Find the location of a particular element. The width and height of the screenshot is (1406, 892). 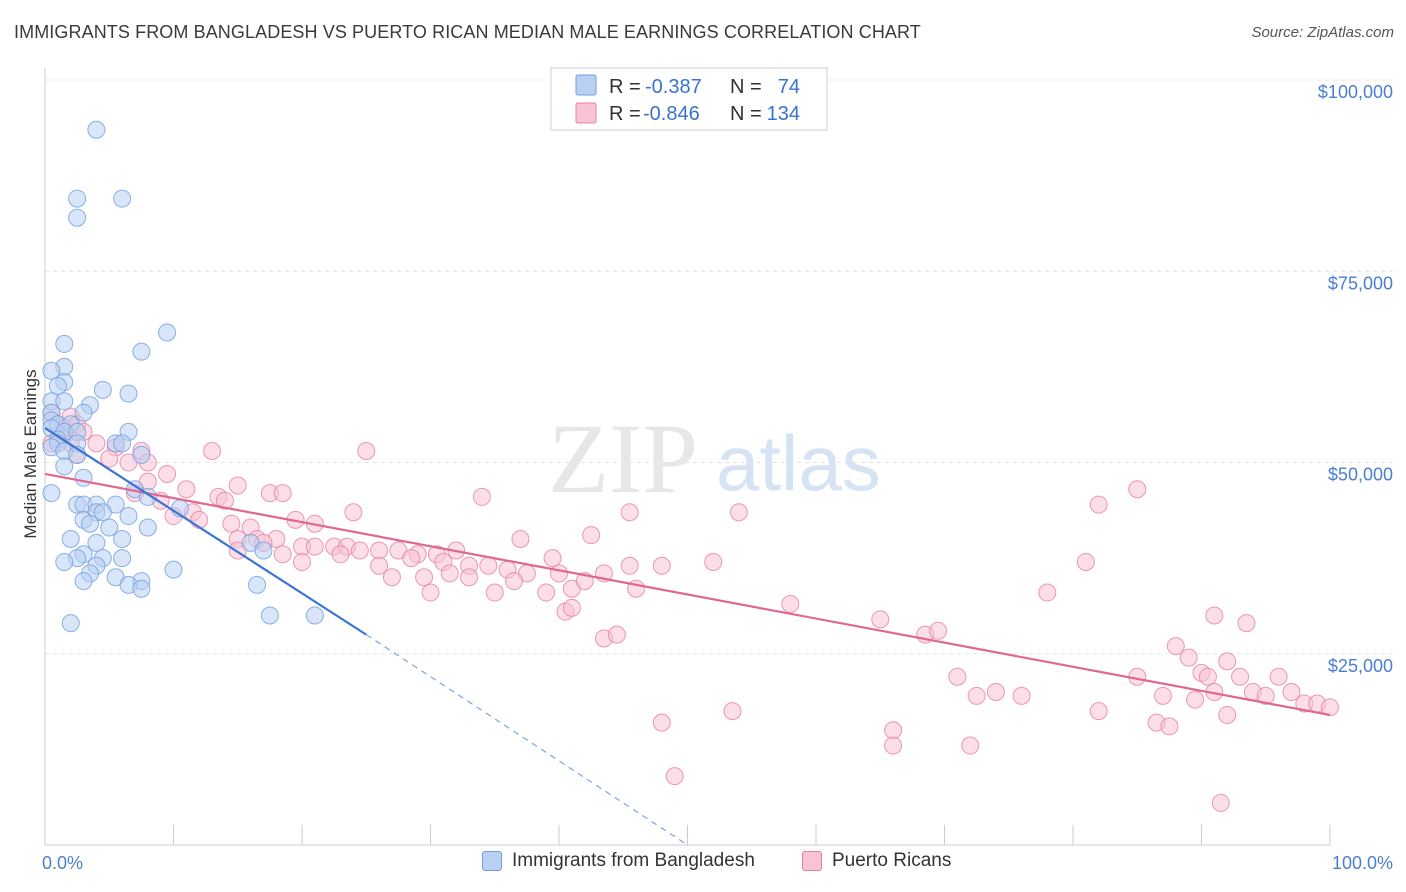

x-tick-label-max: 100.0% is located at coordinates (1362, 863).